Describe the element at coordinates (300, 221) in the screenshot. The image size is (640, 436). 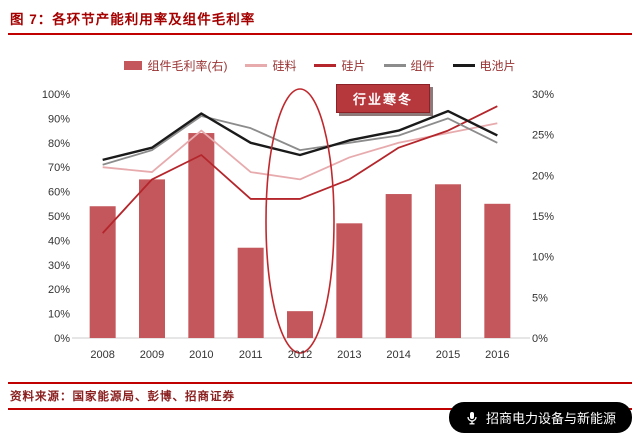
I see `highlight-ellipse` at that location.